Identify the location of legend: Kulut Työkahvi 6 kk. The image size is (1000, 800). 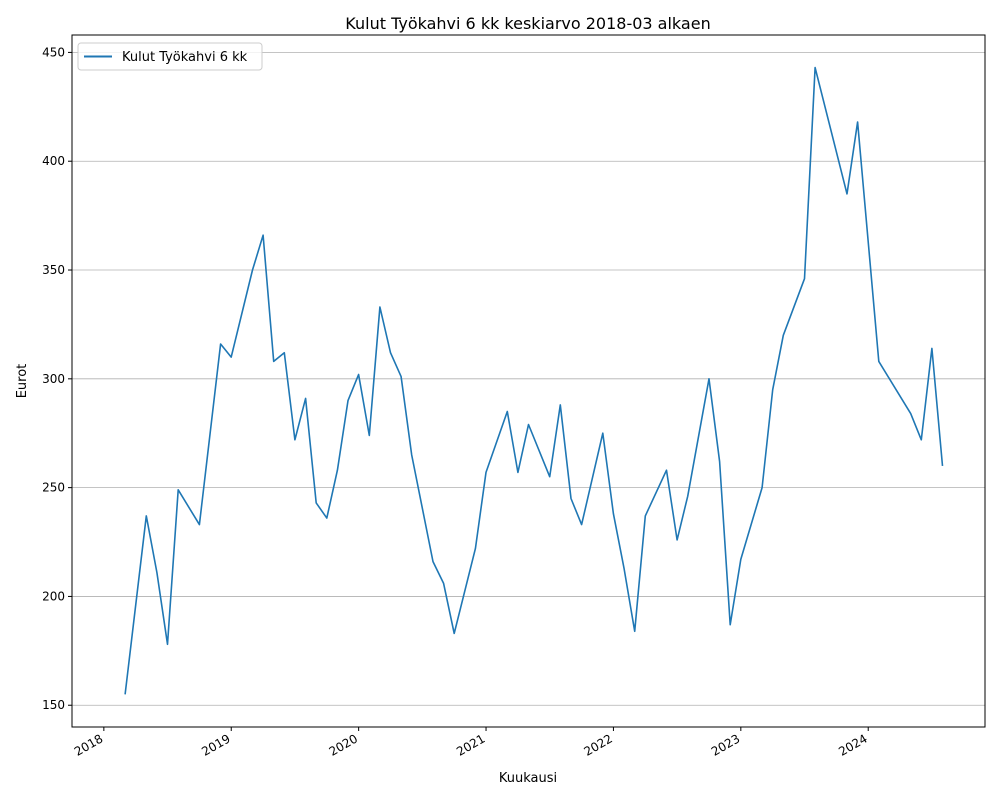
(170, 56).